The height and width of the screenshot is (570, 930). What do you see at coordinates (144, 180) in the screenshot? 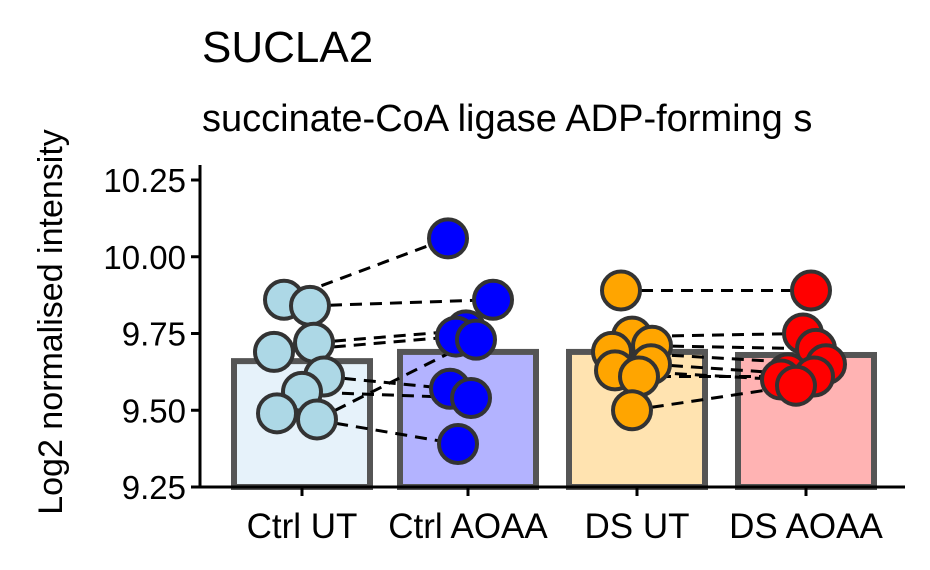
I see `y-tick-label-4: 10.25` at bounding box center [144, 180].